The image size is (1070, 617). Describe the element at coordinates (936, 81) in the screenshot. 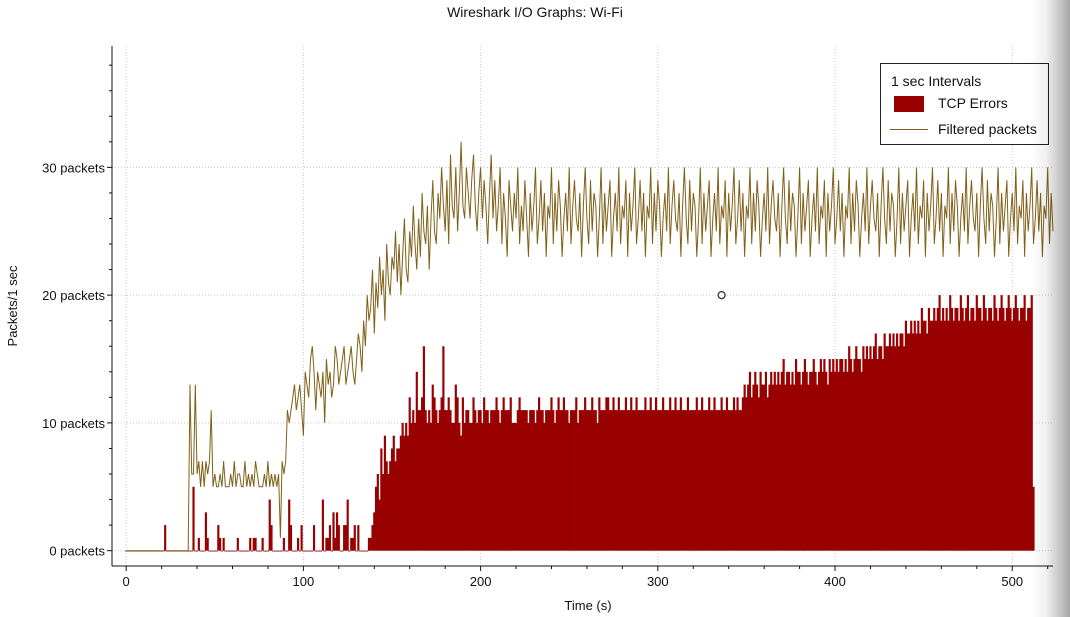

I see `legend-title: 1 sec Intervals` at that location.